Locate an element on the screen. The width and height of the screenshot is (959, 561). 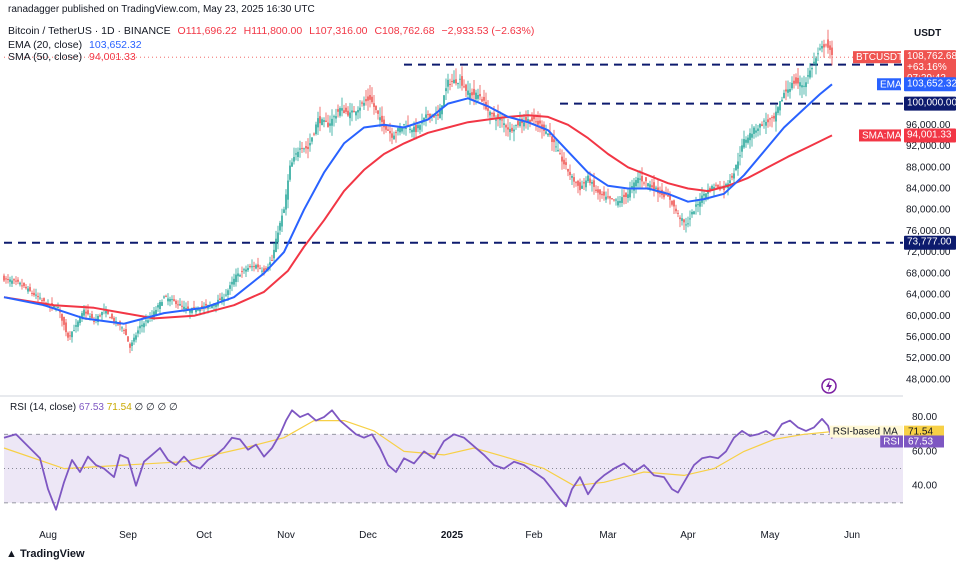
tradingview-logo: ▲ TradingView is located at coordinates (45, 554).